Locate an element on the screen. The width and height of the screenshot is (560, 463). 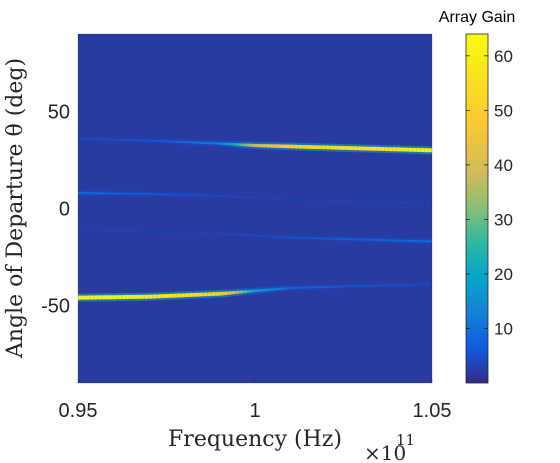
colorbar-tick-label: 20 is located at coordinates (503, 274).